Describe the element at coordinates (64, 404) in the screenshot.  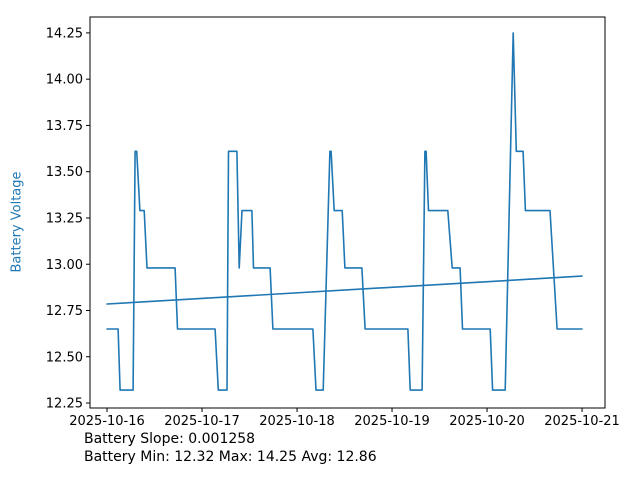
I see `y-tick-label: 12.25` at that location.